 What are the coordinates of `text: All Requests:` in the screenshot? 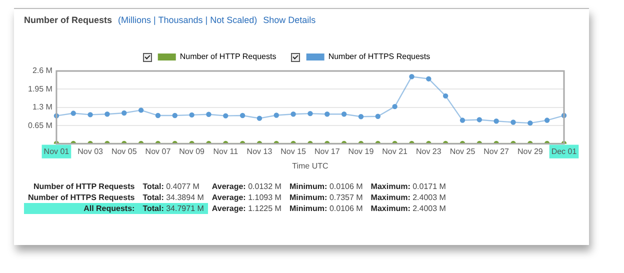 It's located at (81, 208).